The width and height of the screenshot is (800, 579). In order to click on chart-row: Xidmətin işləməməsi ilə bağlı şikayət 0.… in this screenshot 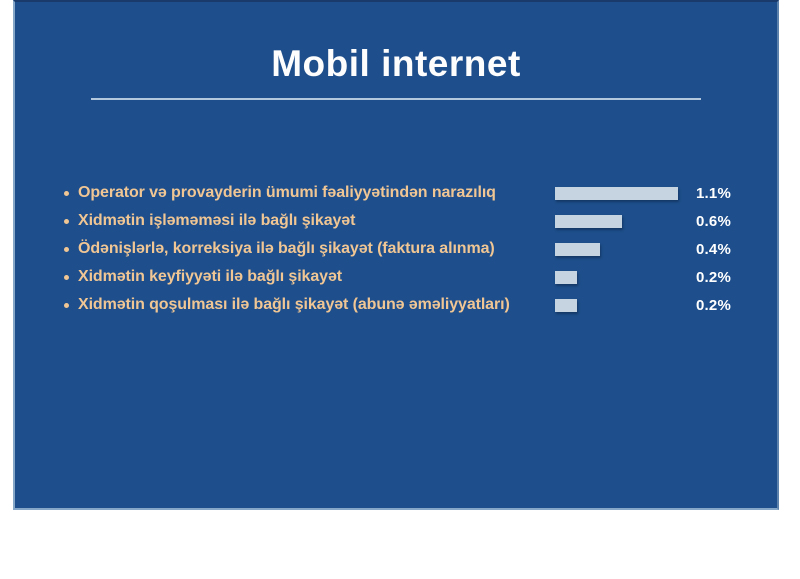, I will do `click(396, 221)`.